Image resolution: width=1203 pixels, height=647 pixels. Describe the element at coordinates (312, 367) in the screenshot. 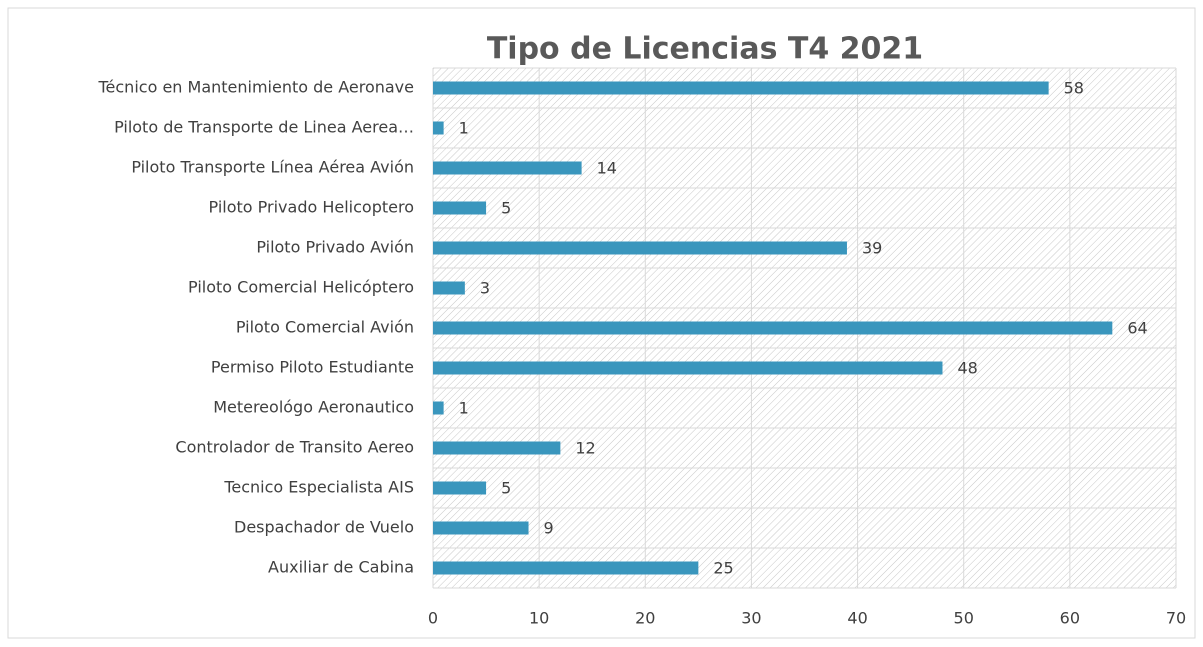

I see `y-tick-label: Permiso Piloto Estudiante` at that location.